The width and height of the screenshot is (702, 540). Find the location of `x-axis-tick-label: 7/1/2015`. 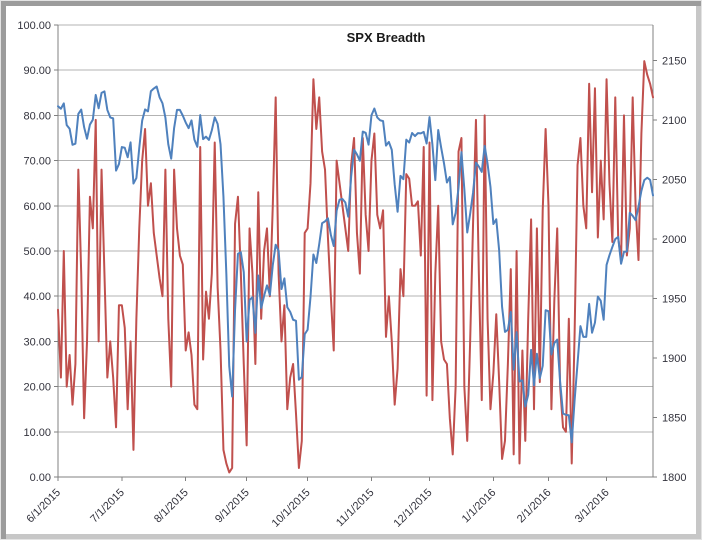

x-axis-tick-label: 7/1/2015 is located at coordinates (107, 506).